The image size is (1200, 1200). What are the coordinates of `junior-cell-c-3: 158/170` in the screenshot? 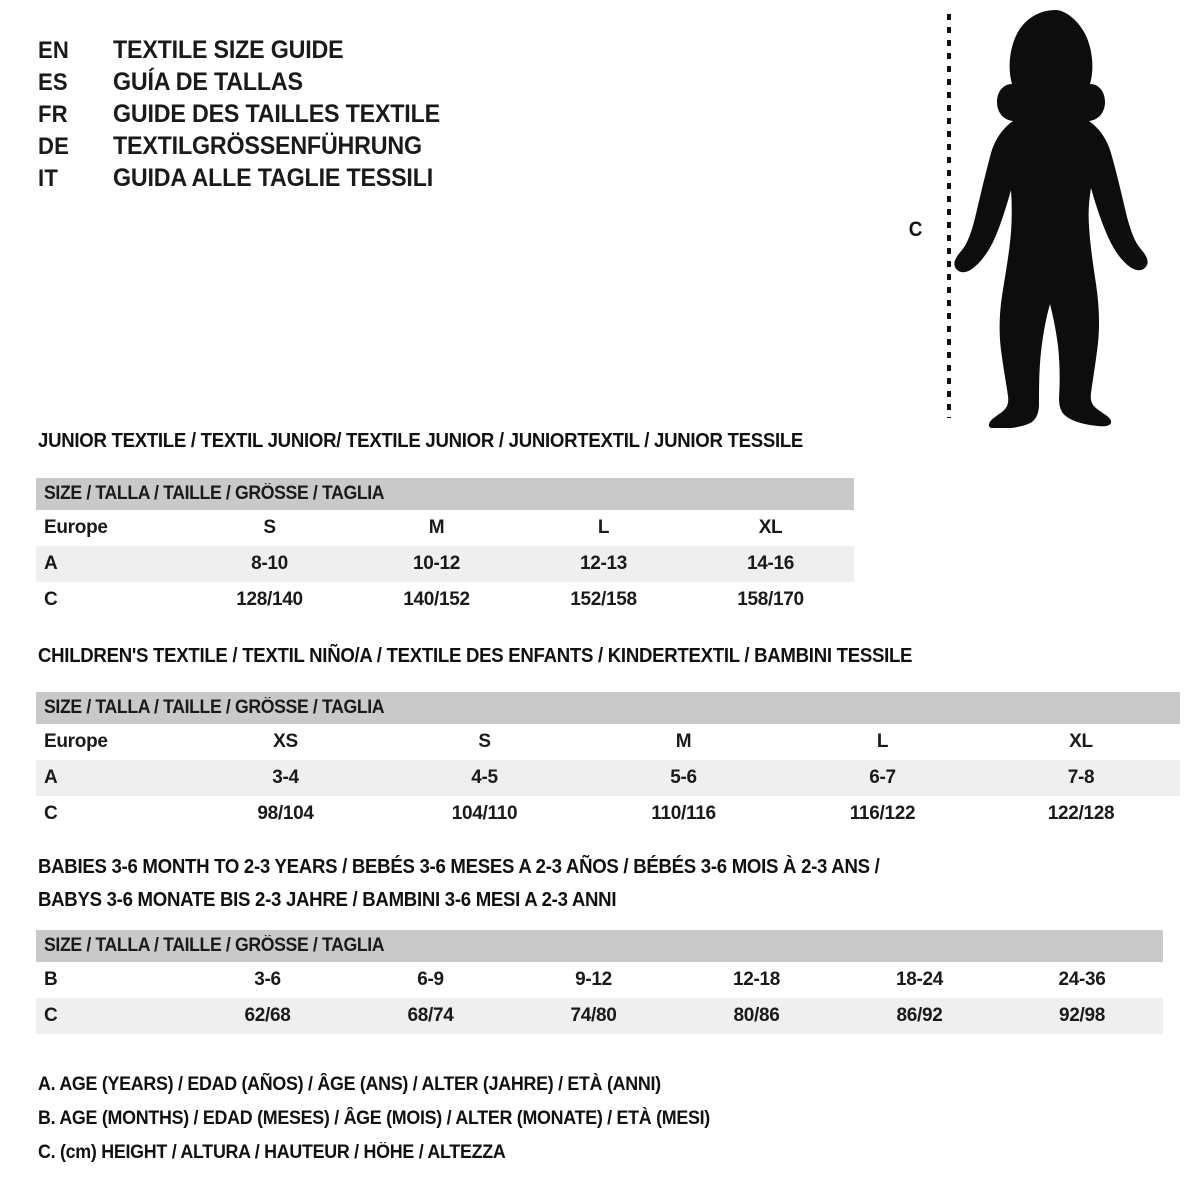 It's located at (771, 600).